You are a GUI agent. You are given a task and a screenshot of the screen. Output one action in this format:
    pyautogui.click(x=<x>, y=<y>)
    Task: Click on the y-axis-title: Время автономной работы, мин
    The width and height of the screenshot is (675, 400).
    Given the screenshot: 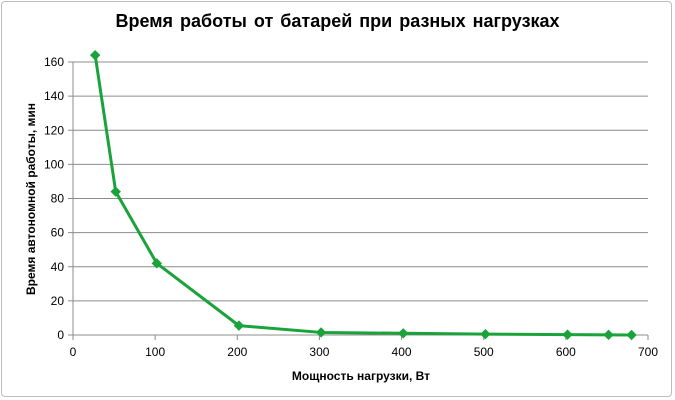 What is the action you would take?
    pyautogui.click(x=31, y=199)
    